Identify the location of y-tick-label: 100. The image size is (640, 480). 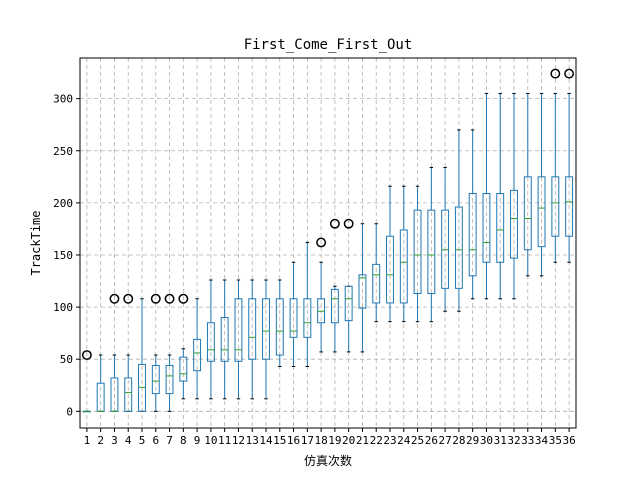
(63, 307).